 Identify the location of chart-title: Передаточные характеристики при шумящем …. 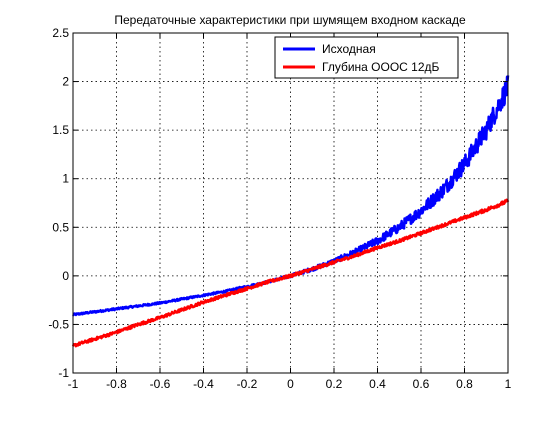
(290, 20).